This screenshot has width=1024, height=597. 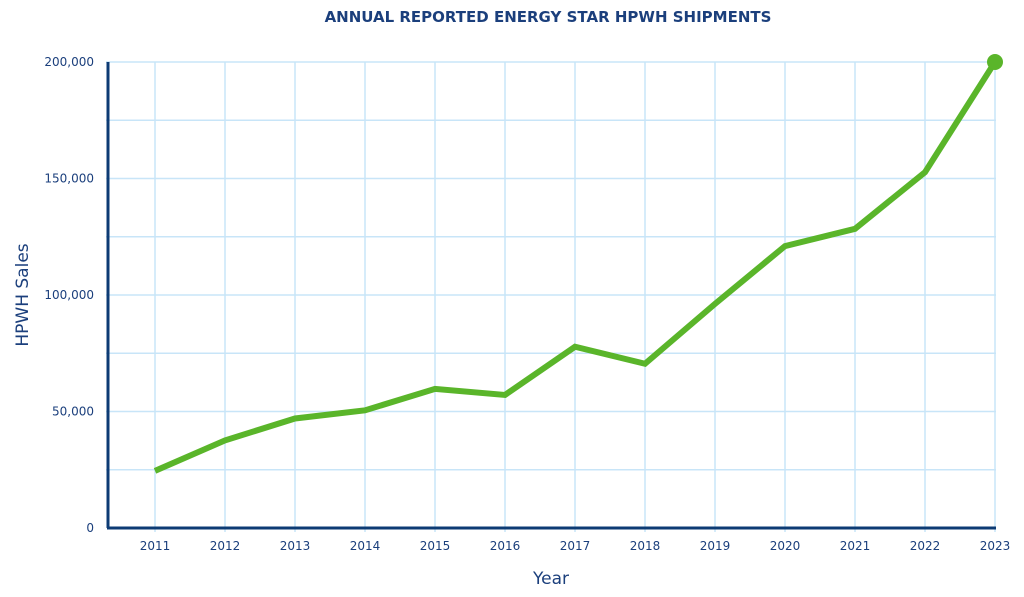 I want to click on x-tick-label: 2022, so click(x=925, y=546).